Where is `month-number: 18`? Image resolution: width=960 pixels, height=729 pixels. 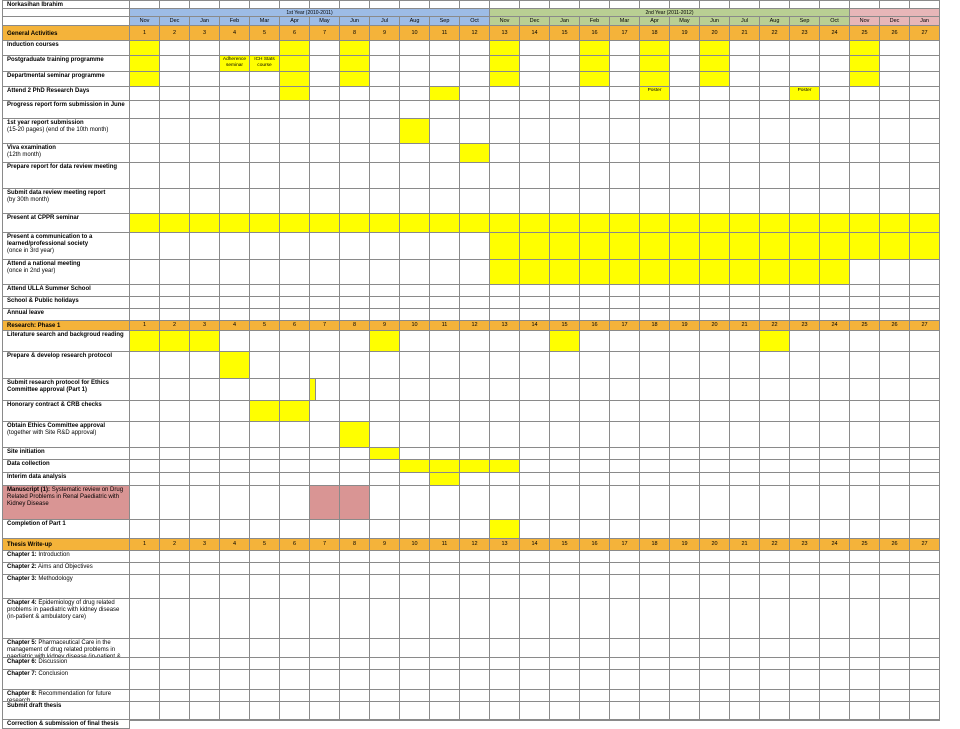
month-number: 18 is located at coordinates (655, 326).